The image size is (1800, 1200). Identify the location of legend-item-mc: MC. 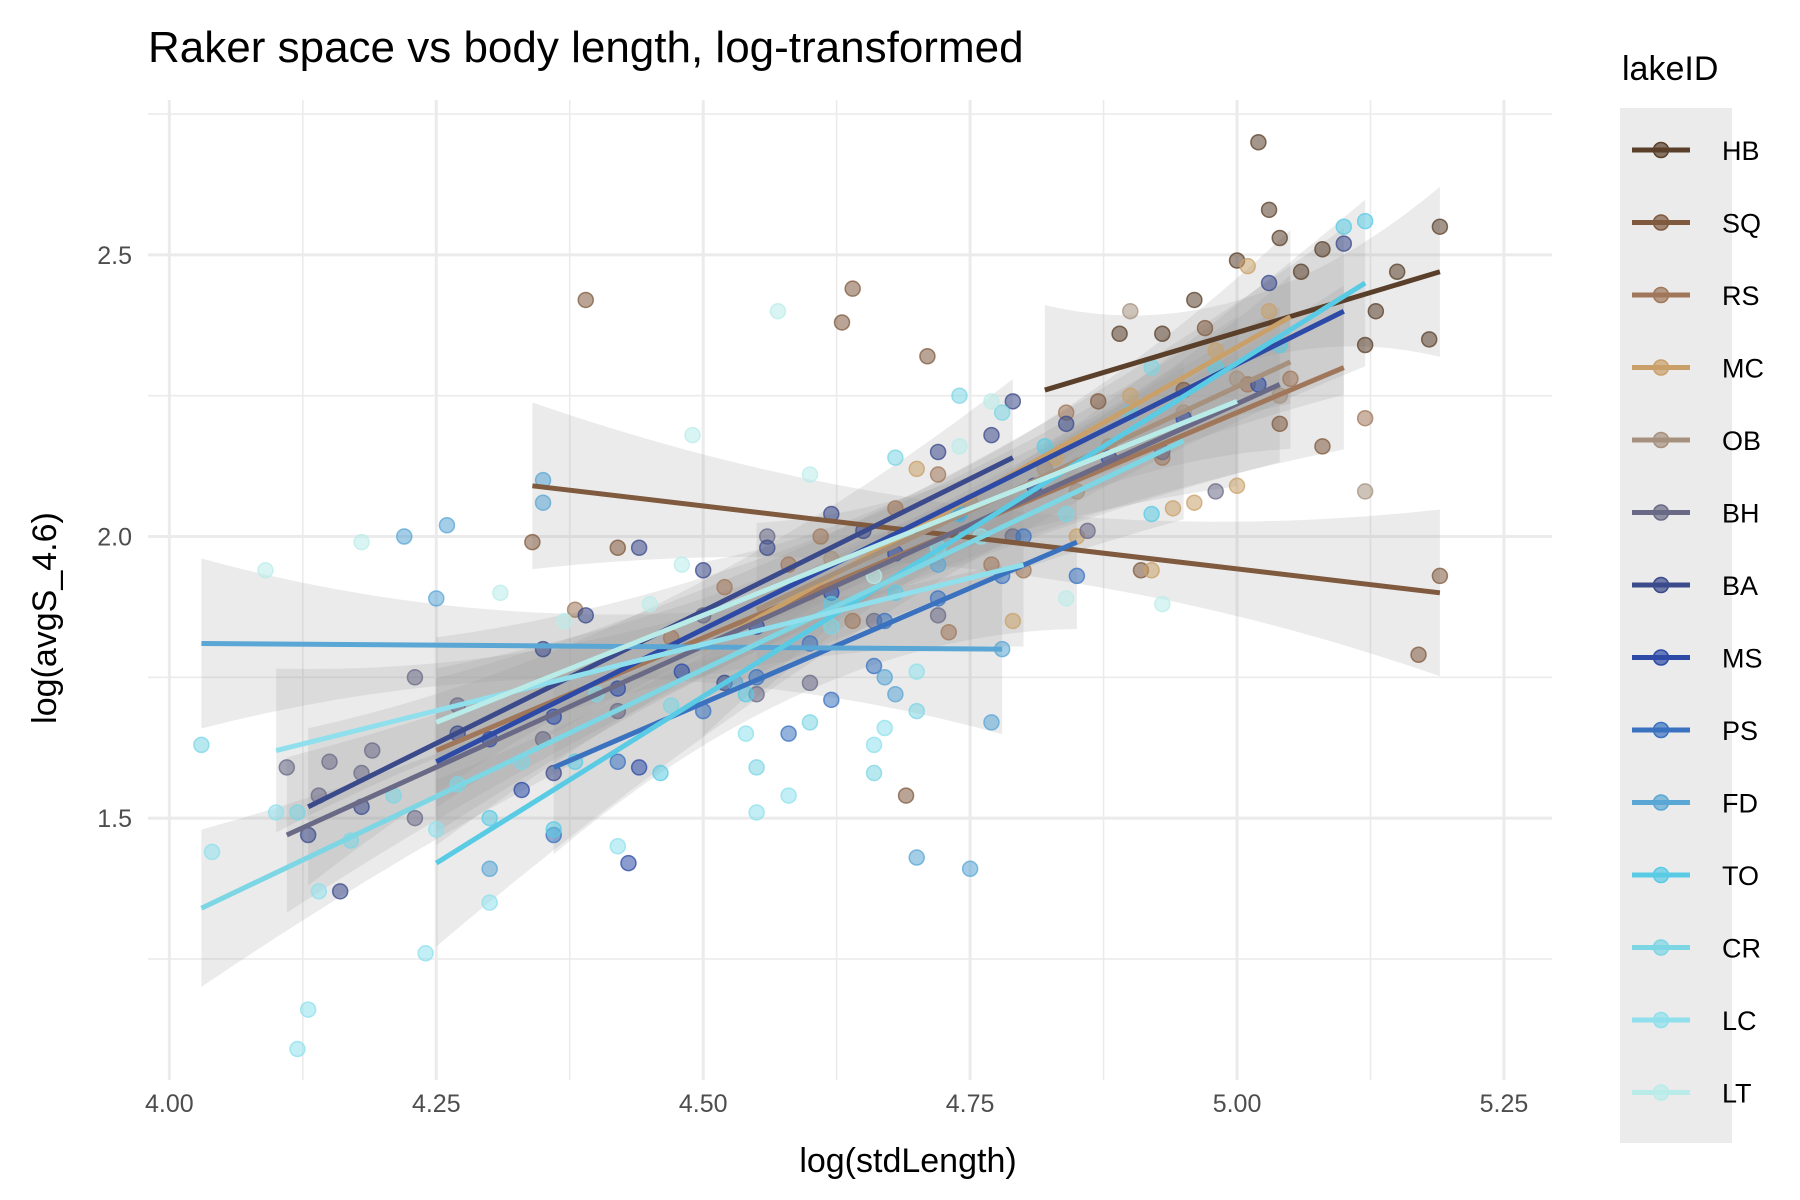
(1698, 369).